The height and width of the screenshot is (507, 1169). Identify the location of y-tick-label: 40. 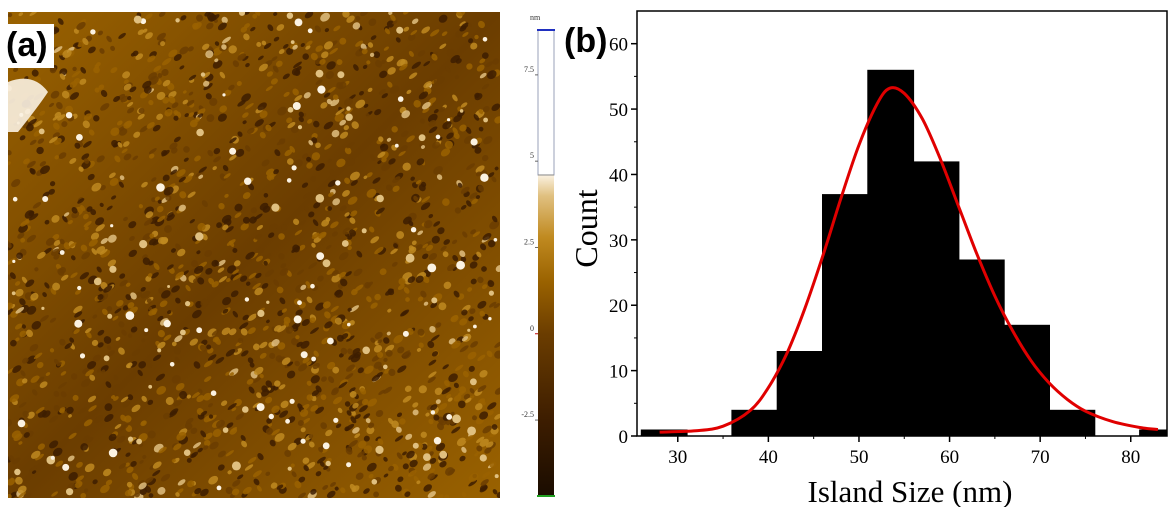
(618, 175).